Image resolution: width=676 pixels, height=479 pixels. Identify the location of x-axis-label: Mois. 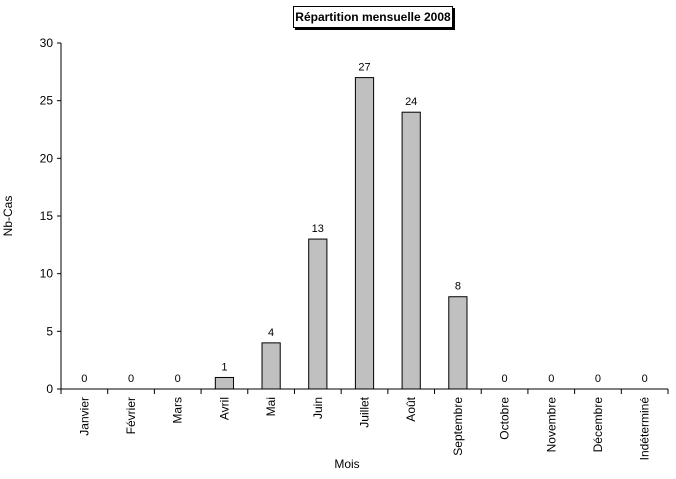
(346, 464).